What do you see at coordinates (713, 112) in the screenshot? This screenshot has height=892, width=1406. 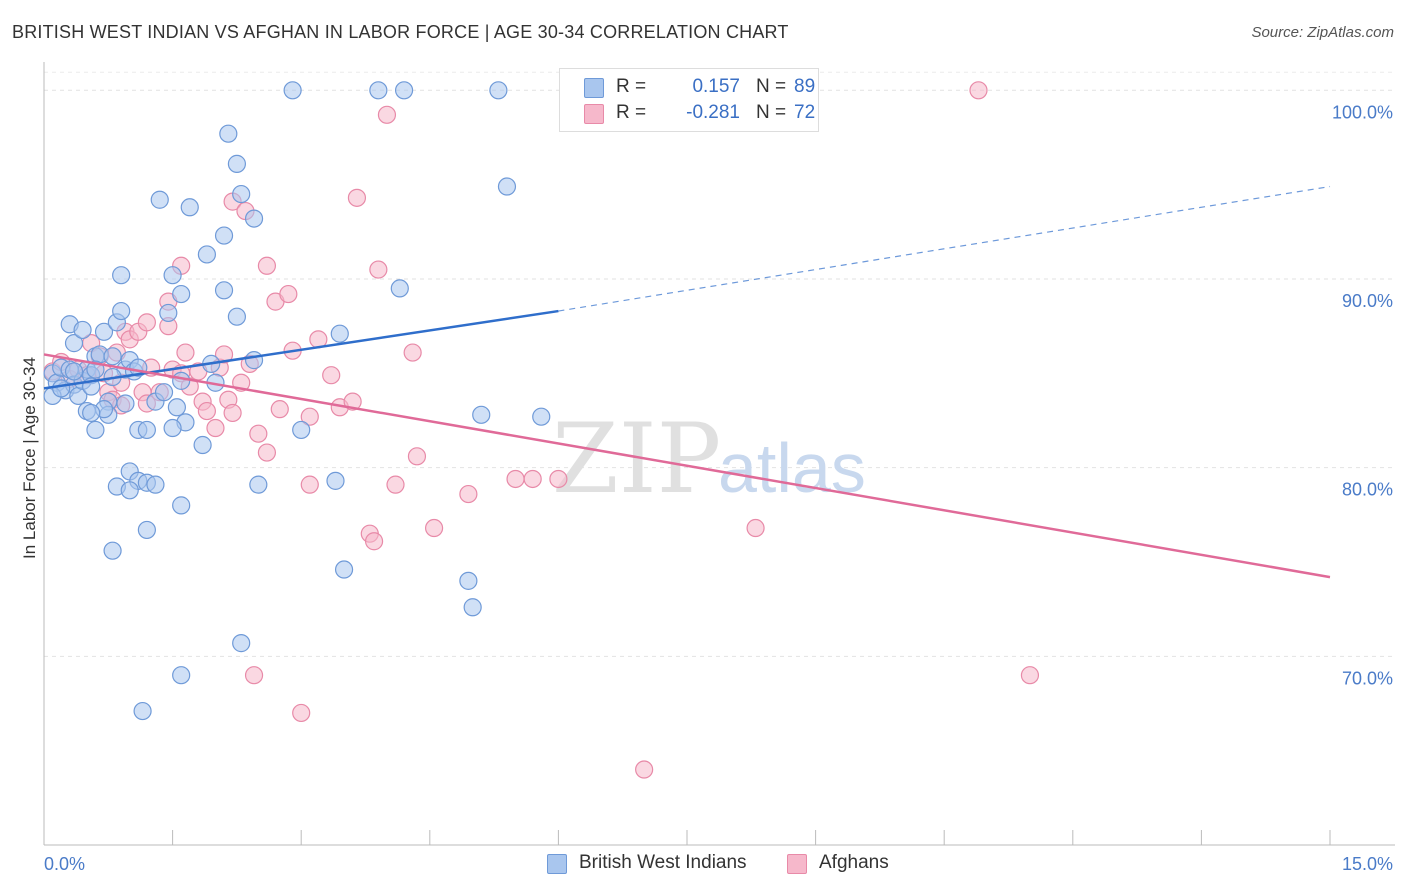 I see `legend-r-value: -0.281` at bounding box center [713, 112].